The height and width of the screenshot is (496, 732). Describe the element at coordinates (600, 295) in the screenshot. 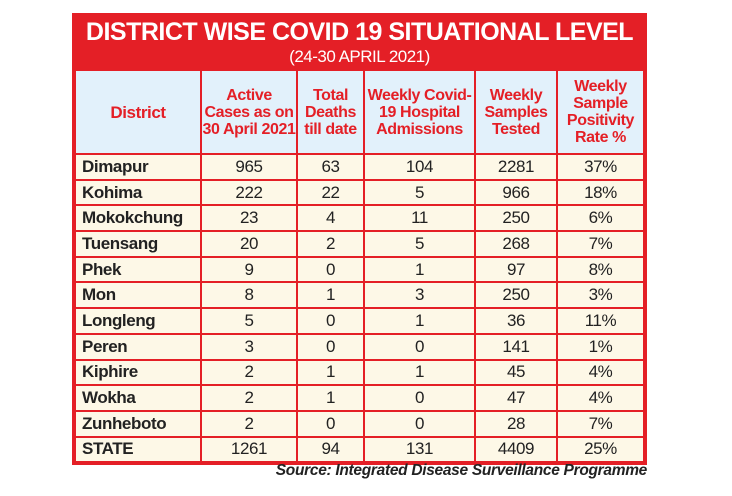

I see `value-cell: 3%` at that location.